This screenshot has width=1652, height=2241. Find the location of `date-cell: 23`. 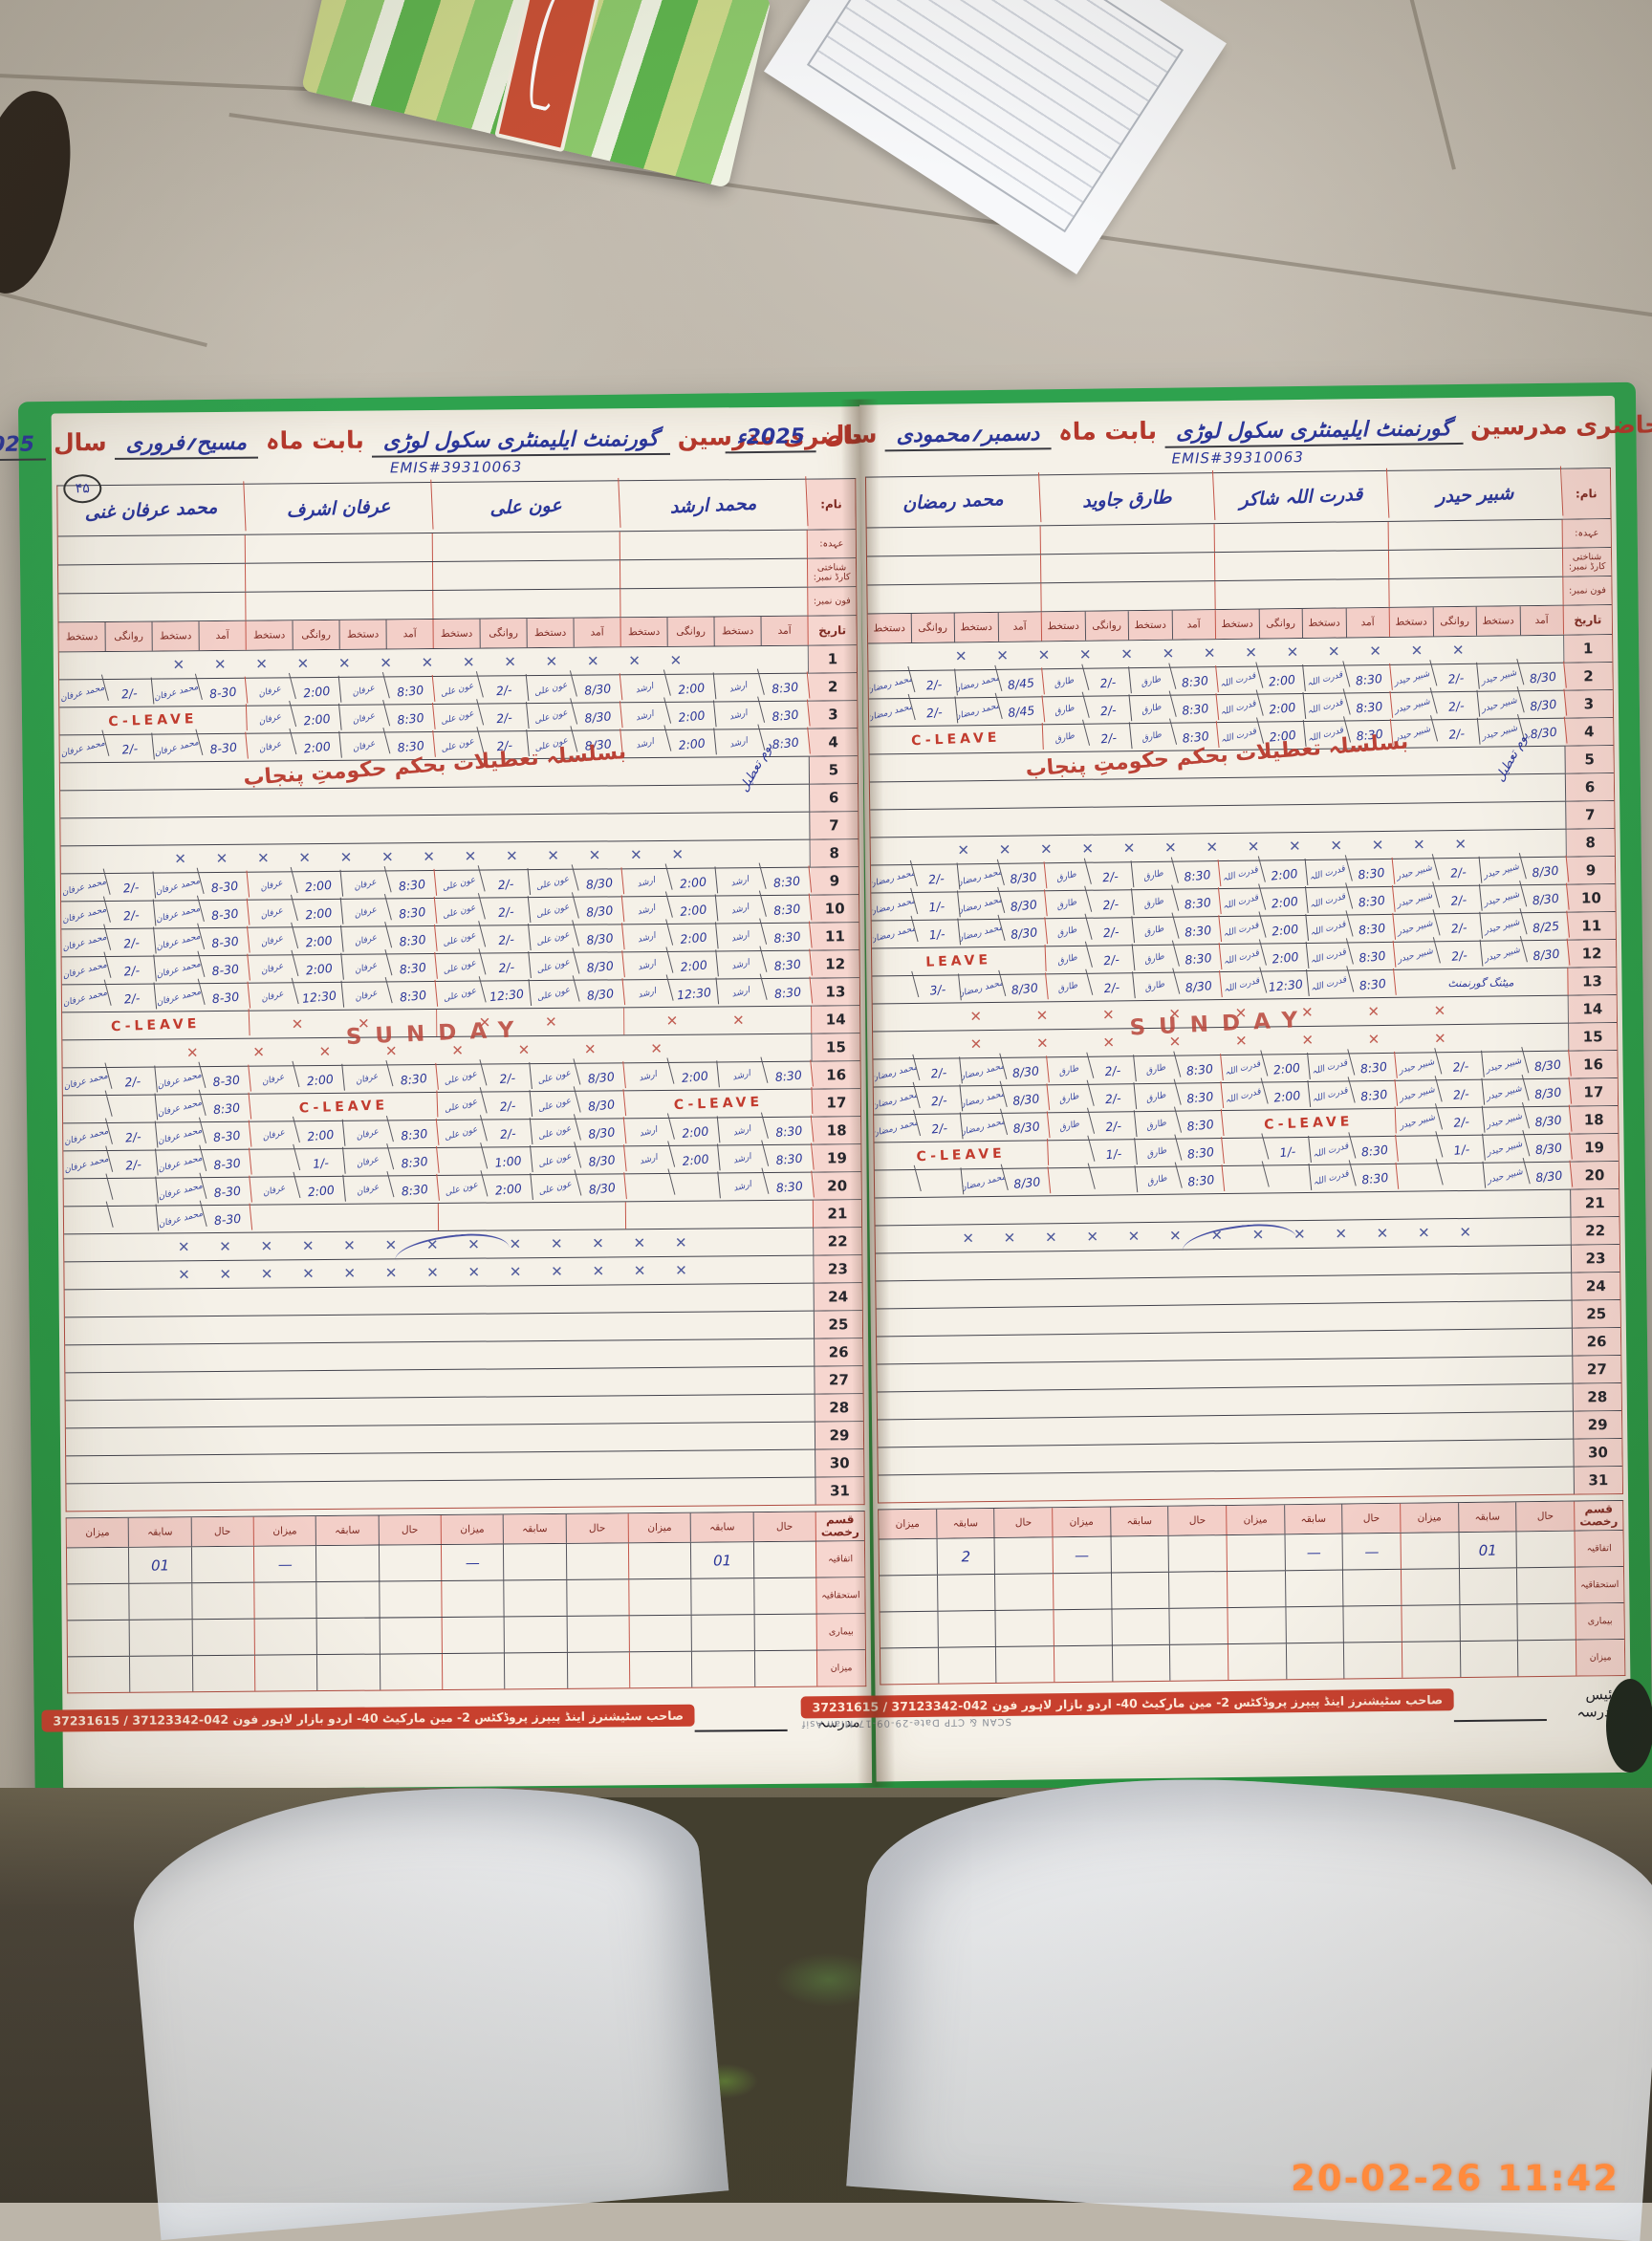

date-cell: 23 is located at coordinates (1595, 1258).